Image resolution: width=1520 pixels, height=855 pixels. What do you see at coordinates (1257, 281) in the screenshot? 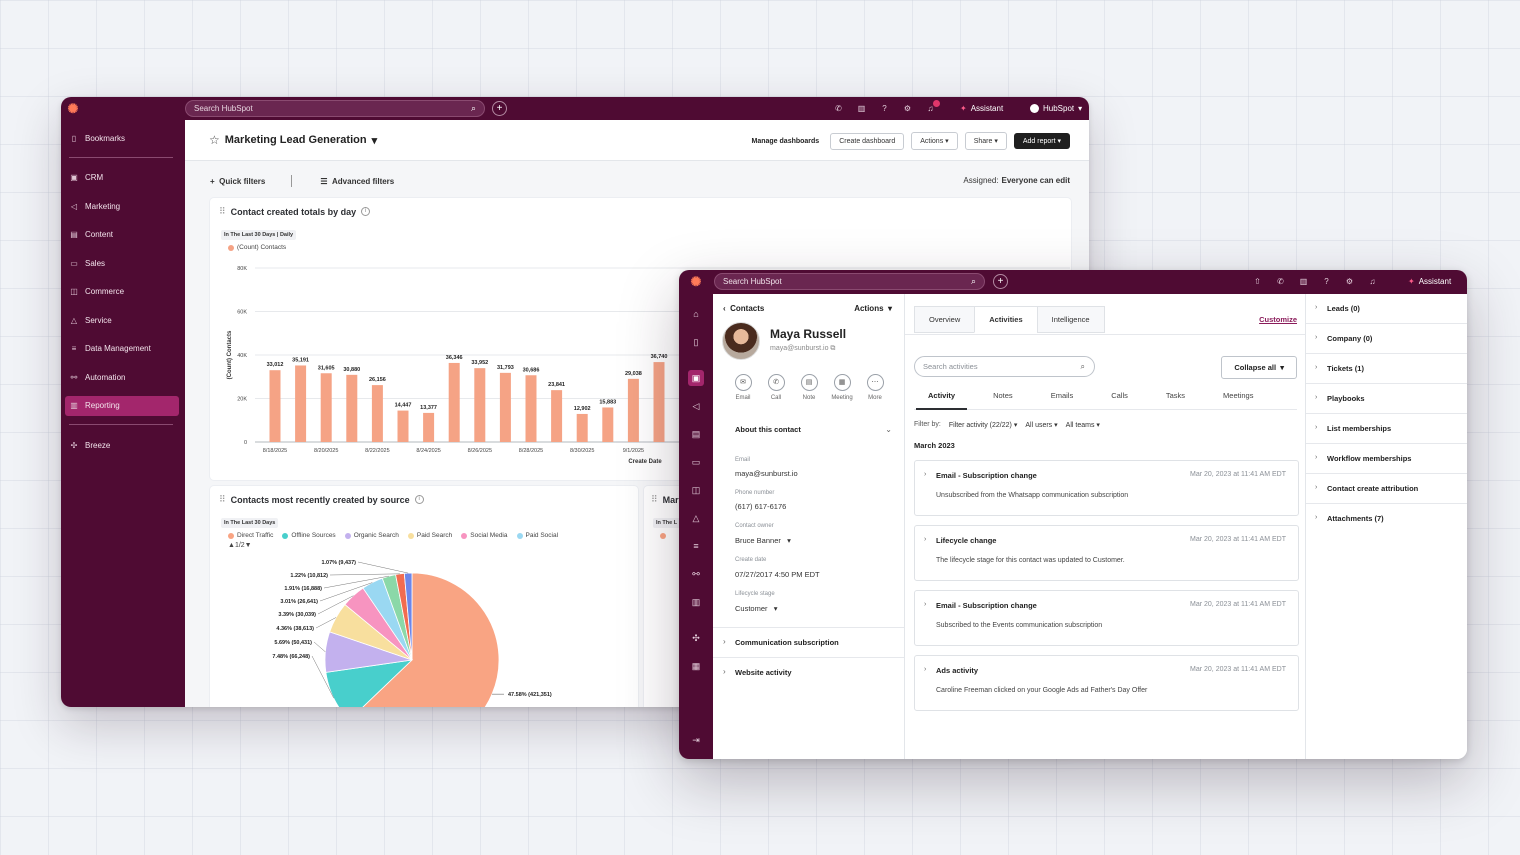
I see `upgrade-icon: ⇧` at bounding box center [1257, 281].